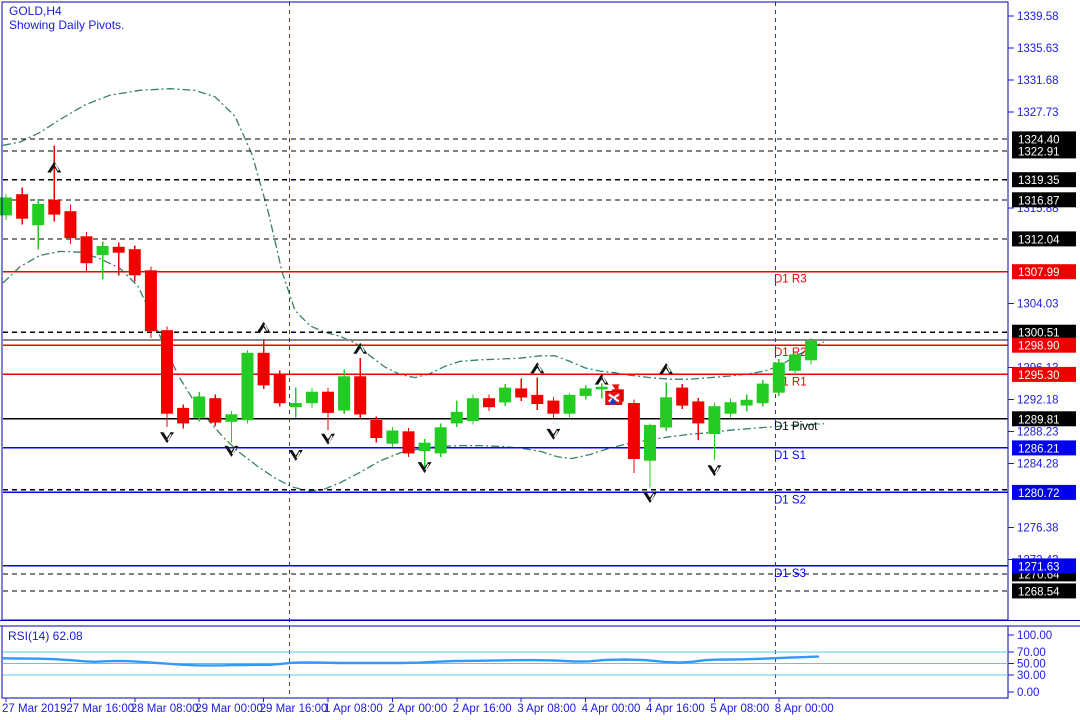 This screenshot has width=1080, height=720. What do you see at coordinates (417, 709) in the screenshot?
I see `time-axis-label: 2 Apr 00:00` at bounding box center [417, 709].